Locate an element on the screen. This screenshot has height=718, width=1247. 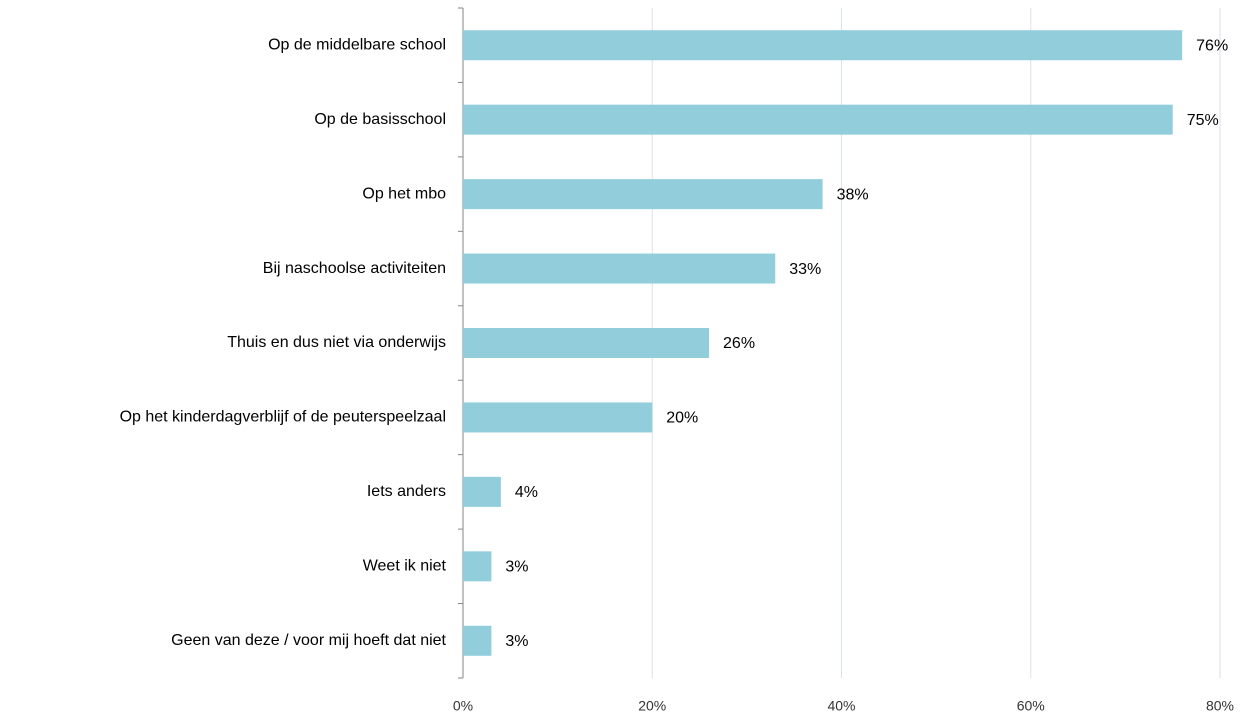
x-tick-label: 80% is located at coordinates (1220, 706).